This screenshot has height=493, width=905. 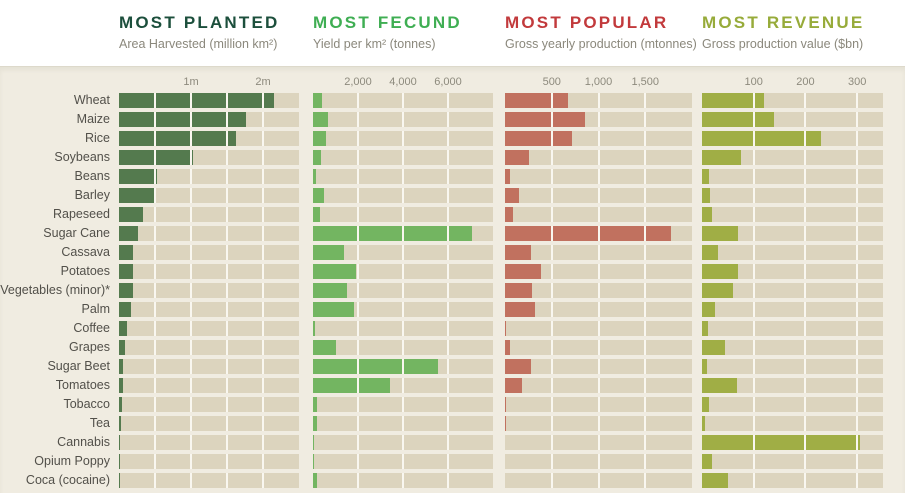 I want to click on row-label: Palm, so click(x=95, y=309).